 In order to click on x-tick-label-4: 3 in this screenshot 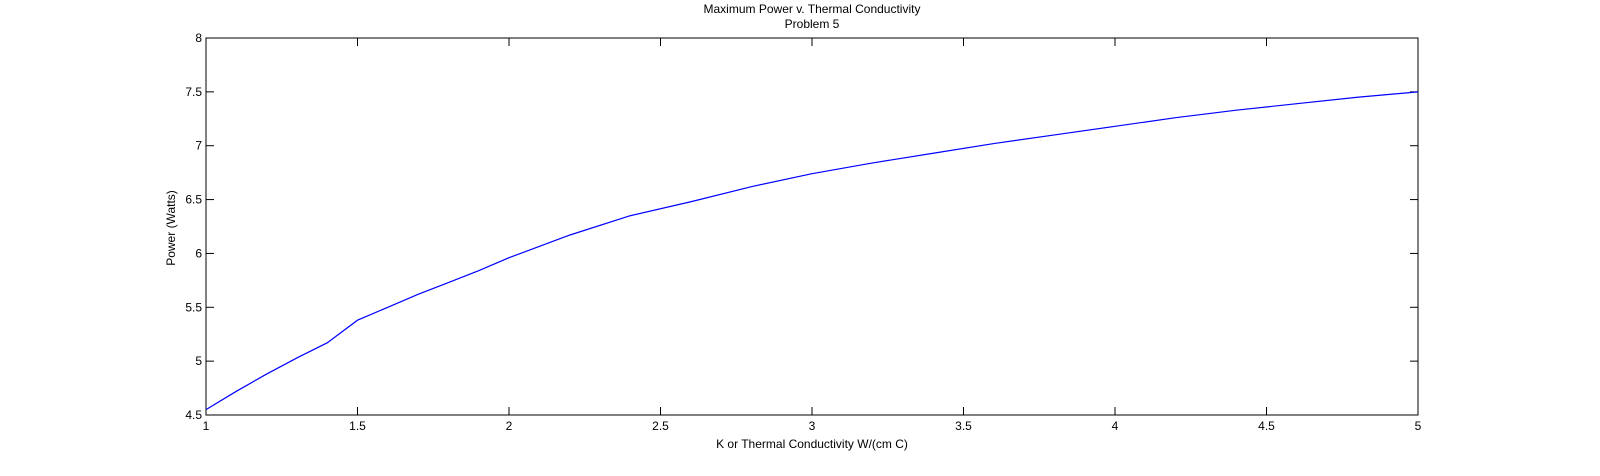, I will do `click(812, 426)`.